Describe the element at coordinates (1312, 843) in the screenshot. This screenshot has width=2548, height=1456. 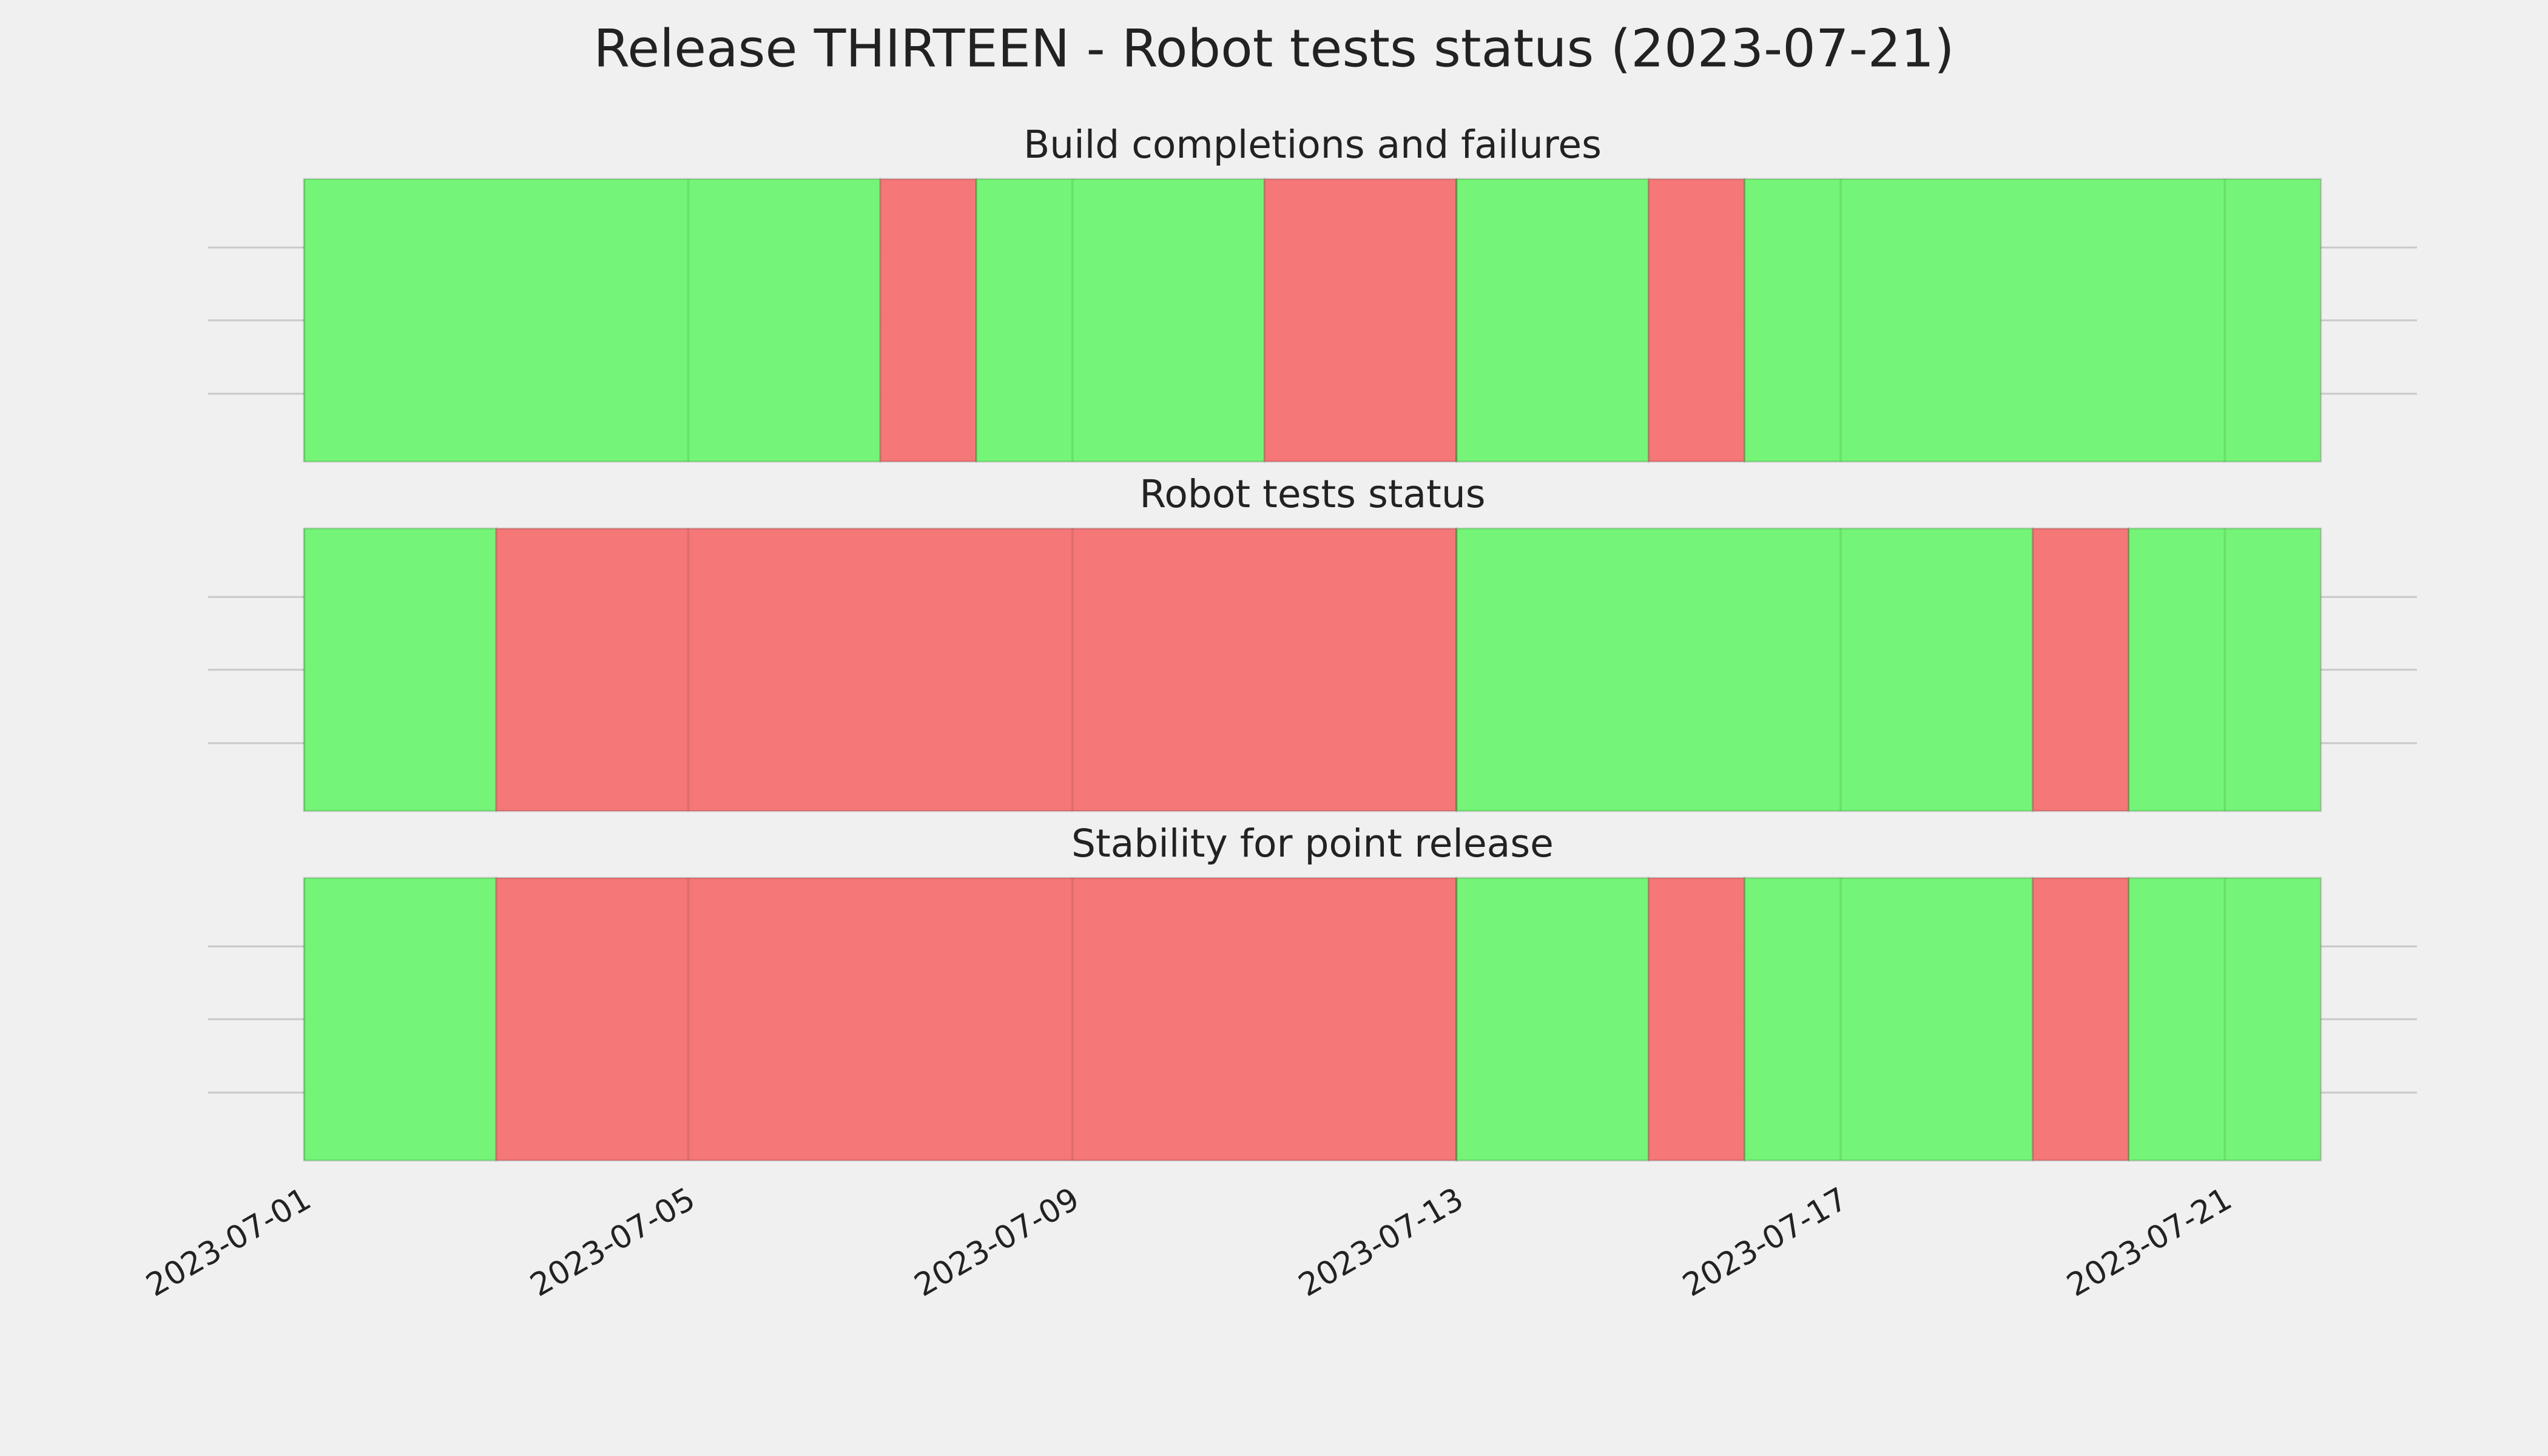
I see `subplot-title: Stability for point release` at that location.